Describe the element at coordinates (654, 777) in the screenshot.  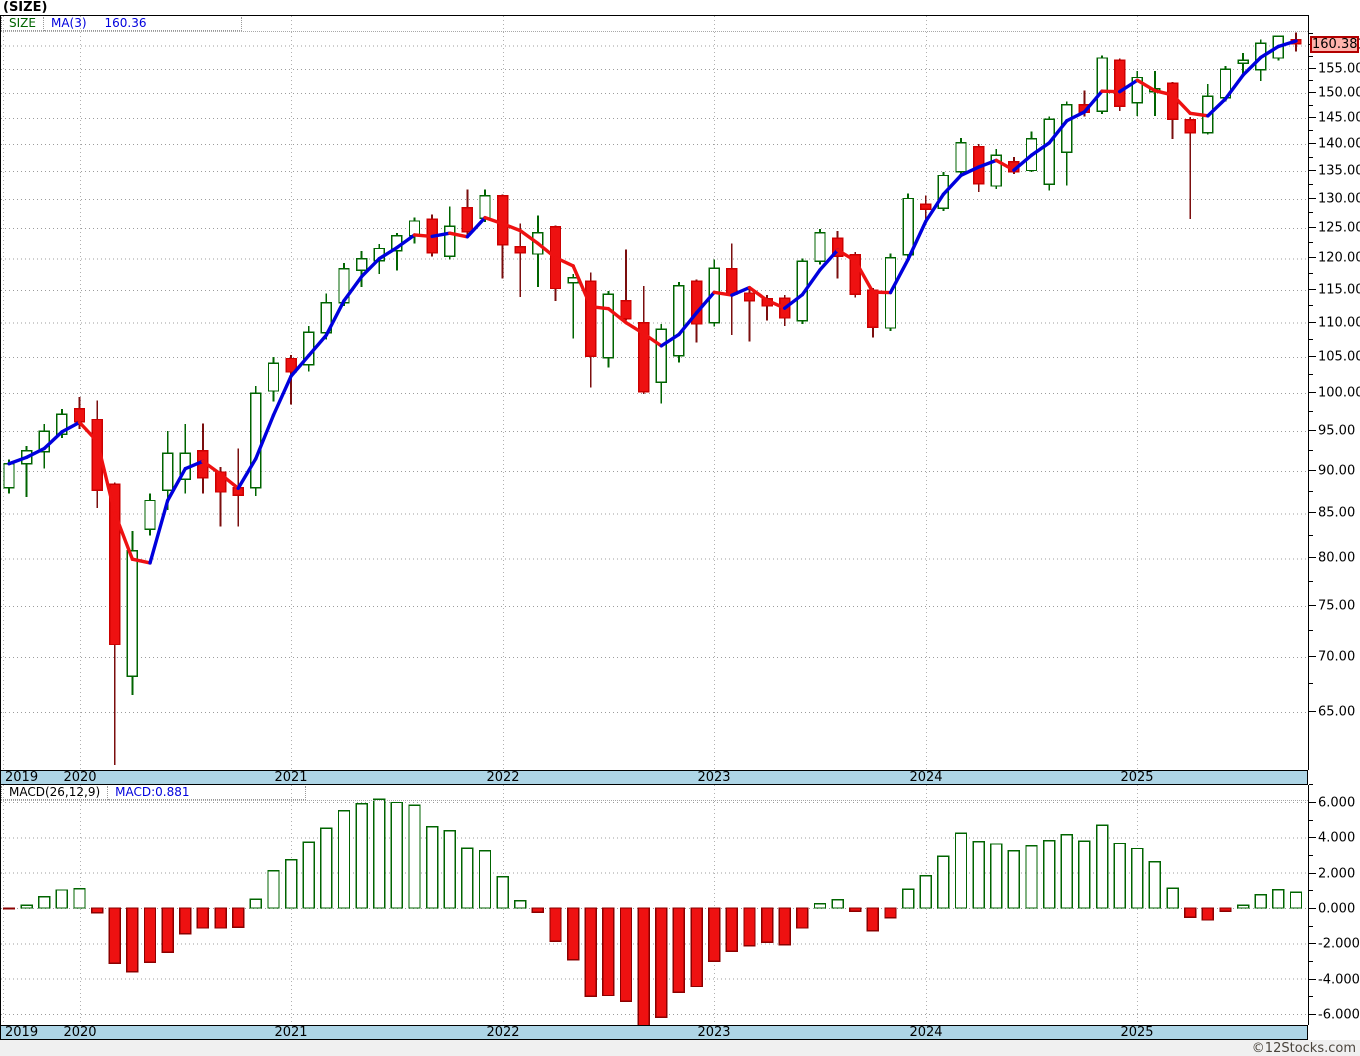
I see `date-band-top: 2019 2020 2021 2022 2023 2024 2025` at that location.